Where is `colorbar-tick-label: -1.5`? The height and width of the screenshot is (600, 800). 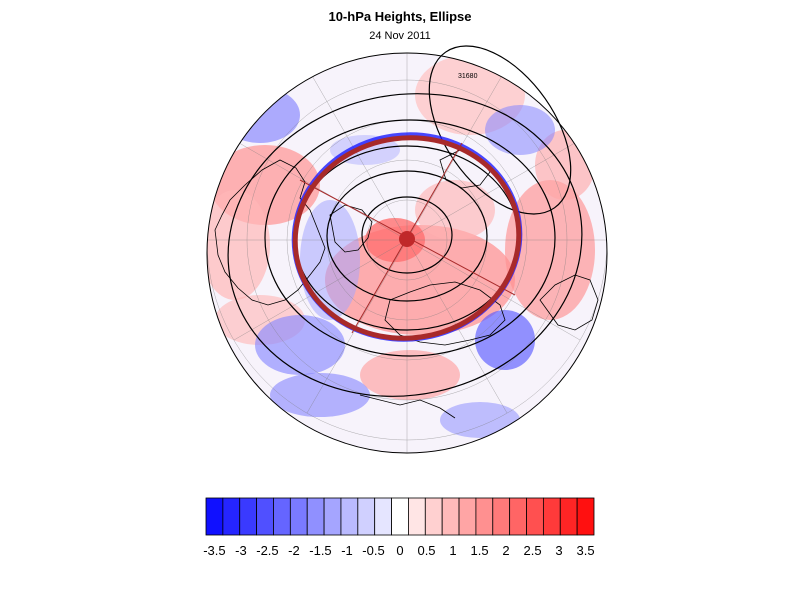
colorbar-tick-label: -1.5 is located at coordinates (320, 550).